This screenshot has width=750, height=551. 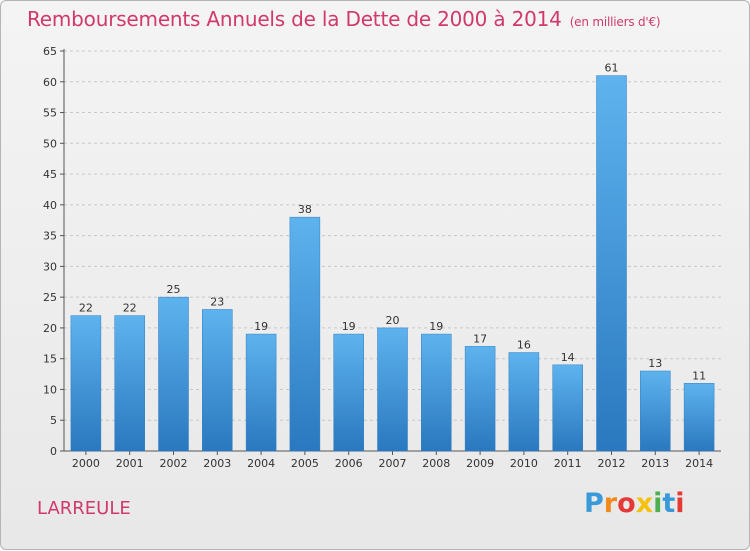 What do you see at coordinates (50, 389) in the screenshot?
I see `y-tick-label: 10` at bounding box center [50, 389].